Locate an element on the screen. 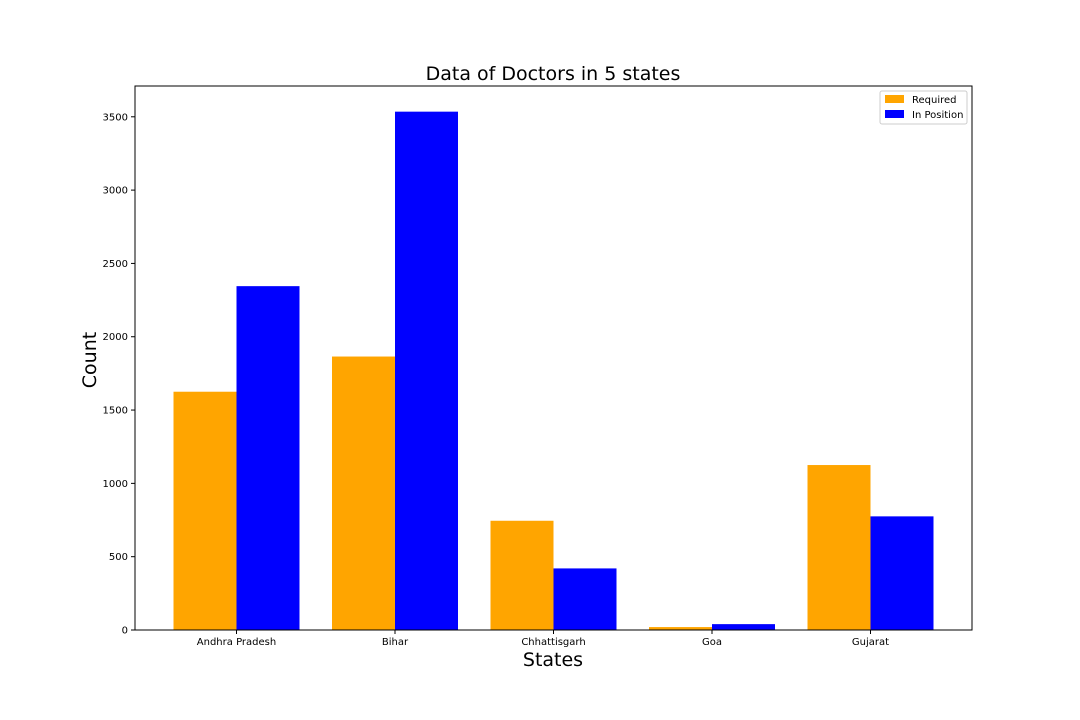 This screenshot has height=720, width=1080. bar-in-position-andhra-pradesh is located at coordinates (268, 458).